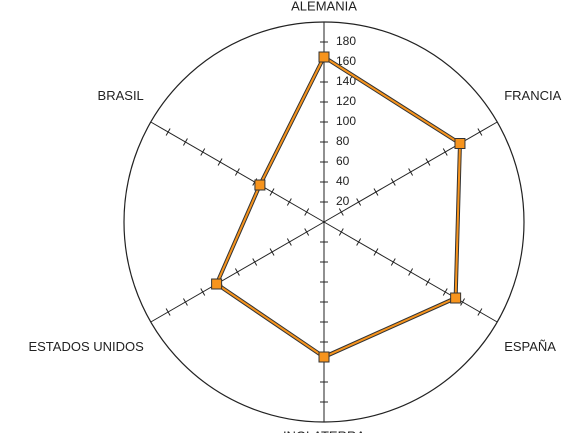 This screenshot has width=565, height=433. Describe the element at coordinates (346, 121) in the screenshot. I see `tick-label: 100` at that location.